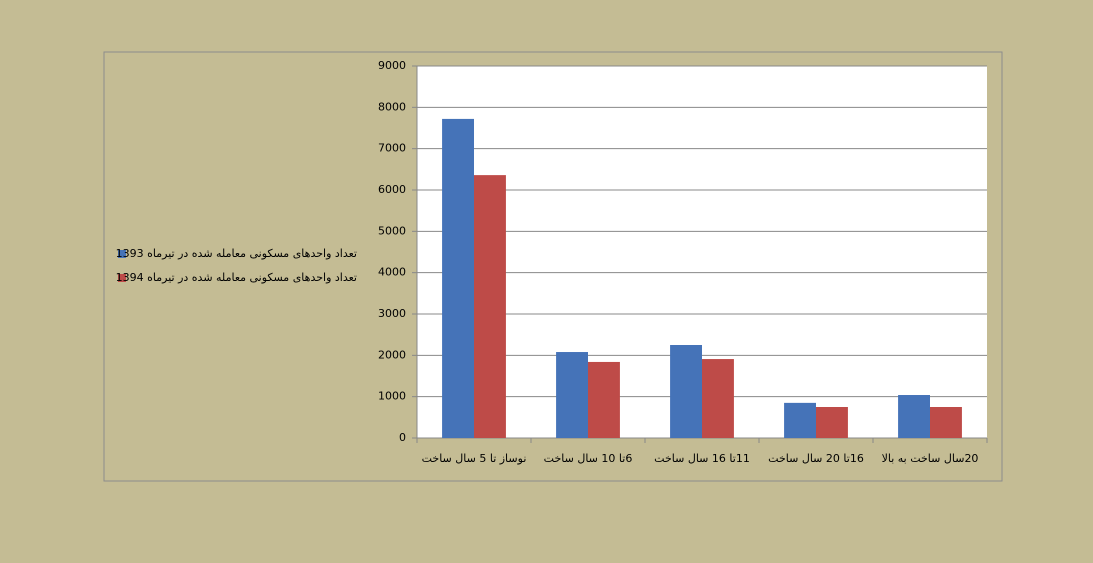 The width and height of the screenshot is (1093, 563). Describe the element at coordinates (588, 458) in the screenshot. I see `x-tick-label: 6تا 10 سال ساخت` at that location.